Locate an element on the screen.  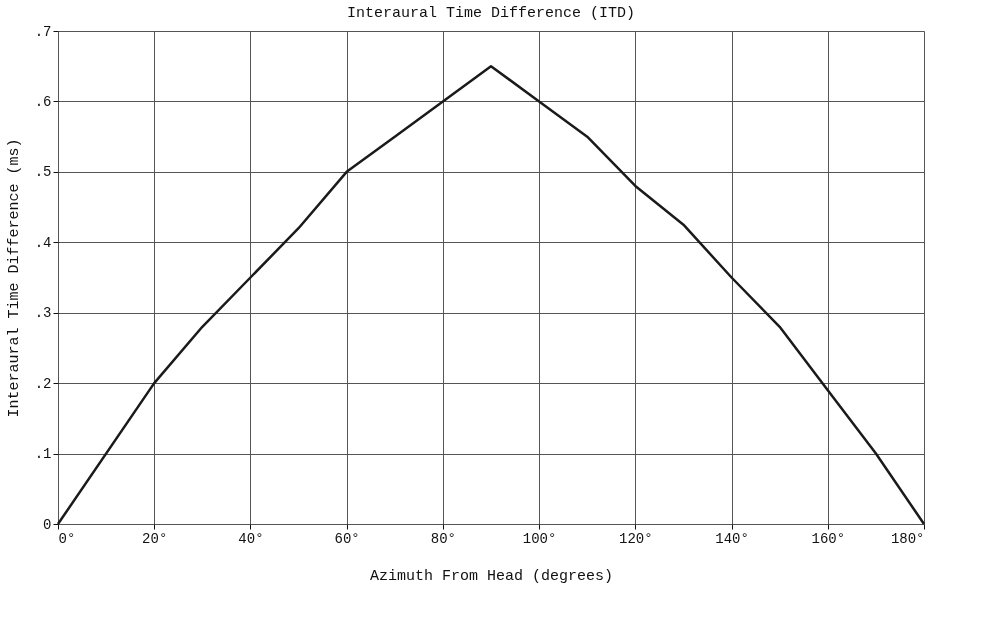
y-axis-title: Interaural Time Difference (ms) is located at coordinates (14, 278).